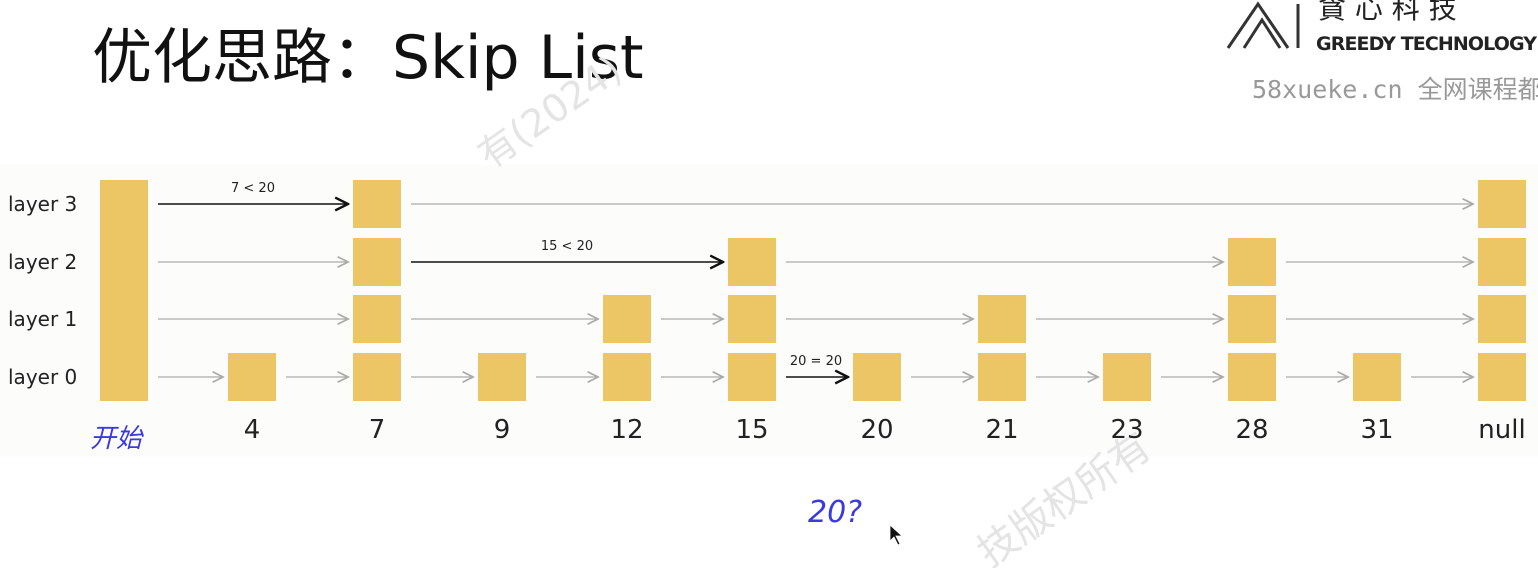 Image resolution: width=1538 pixels, height=568 pixels. Describe the element at coordinates (368, 58) in the screenshot. I see `title: 优化思路：Skip List` at that location.